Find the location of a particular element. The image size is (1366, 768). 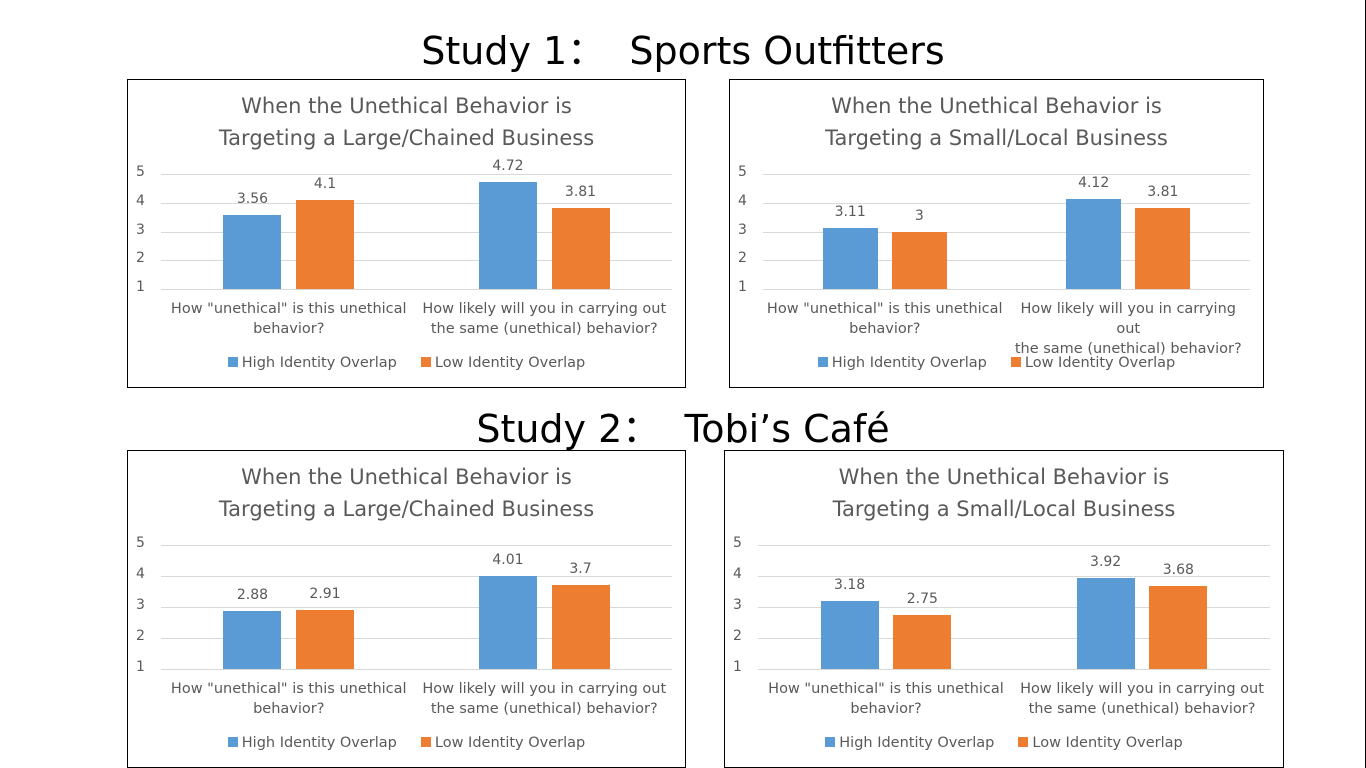

data-label: 2.75 is located at coordinates (922, 598).